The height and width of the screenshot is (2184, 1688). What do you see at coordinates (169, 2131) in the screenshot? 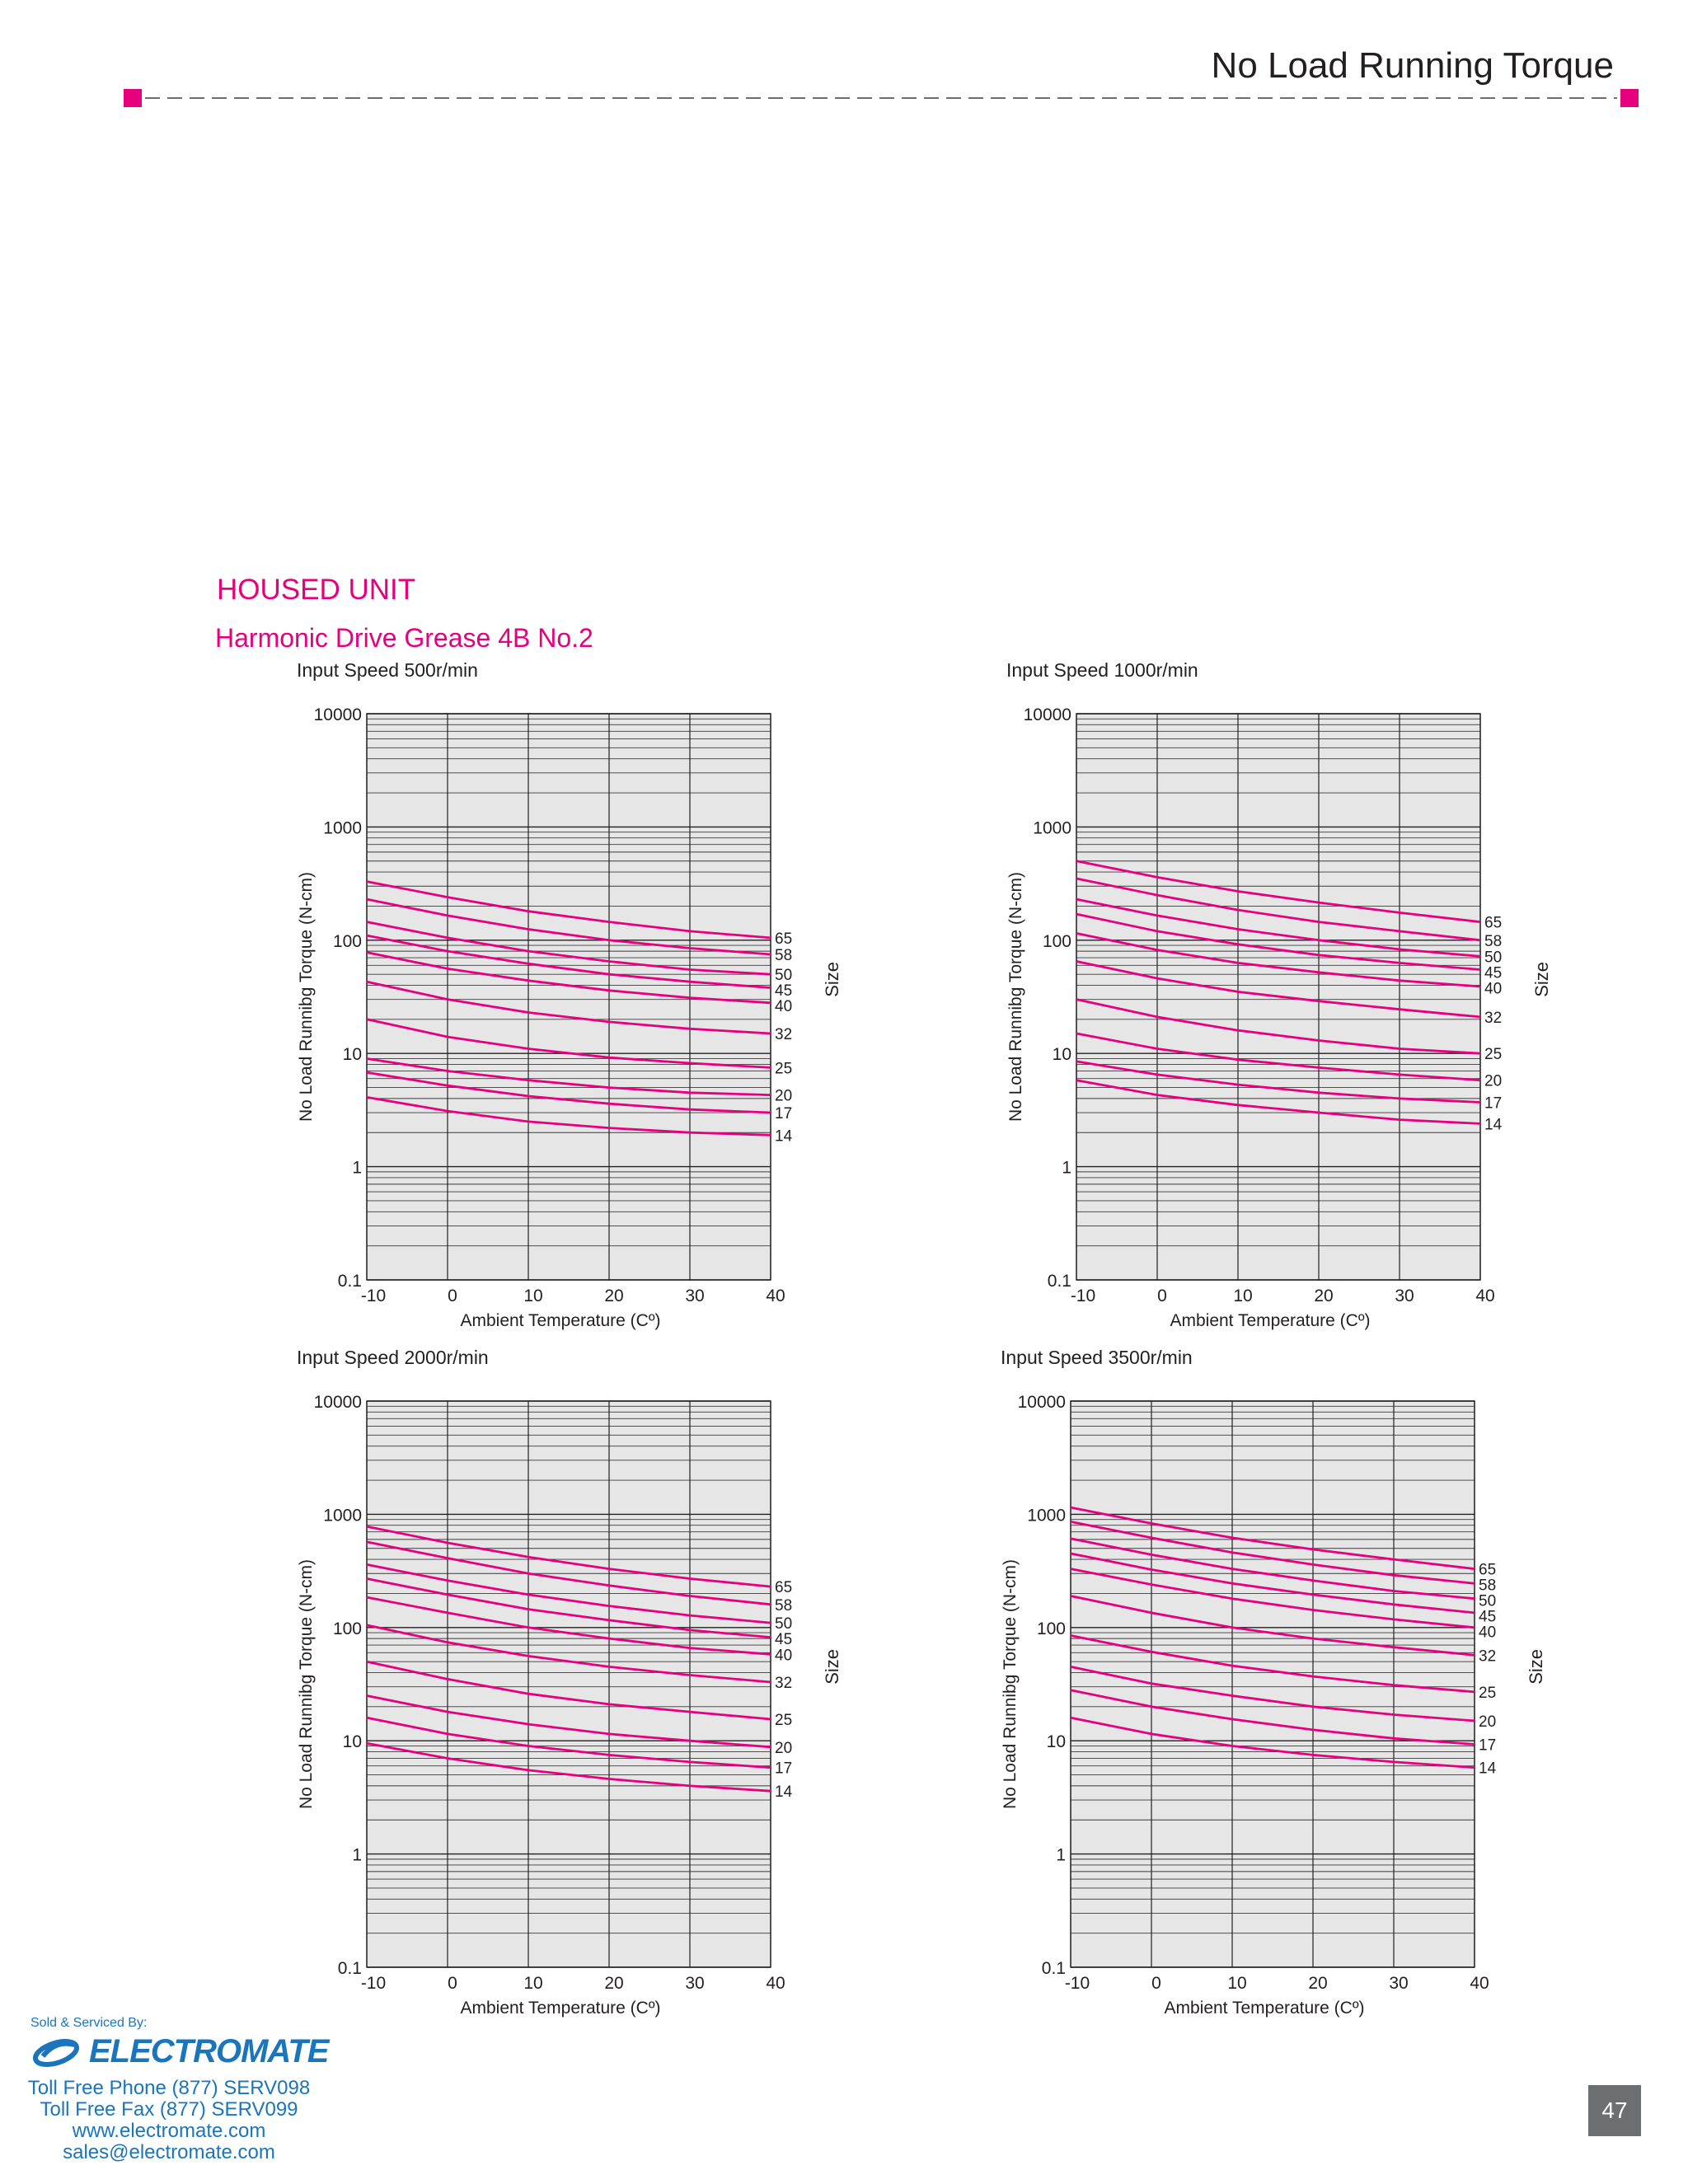
I see `website-link: www.electromate.com` at bounding box center [169, 2131].